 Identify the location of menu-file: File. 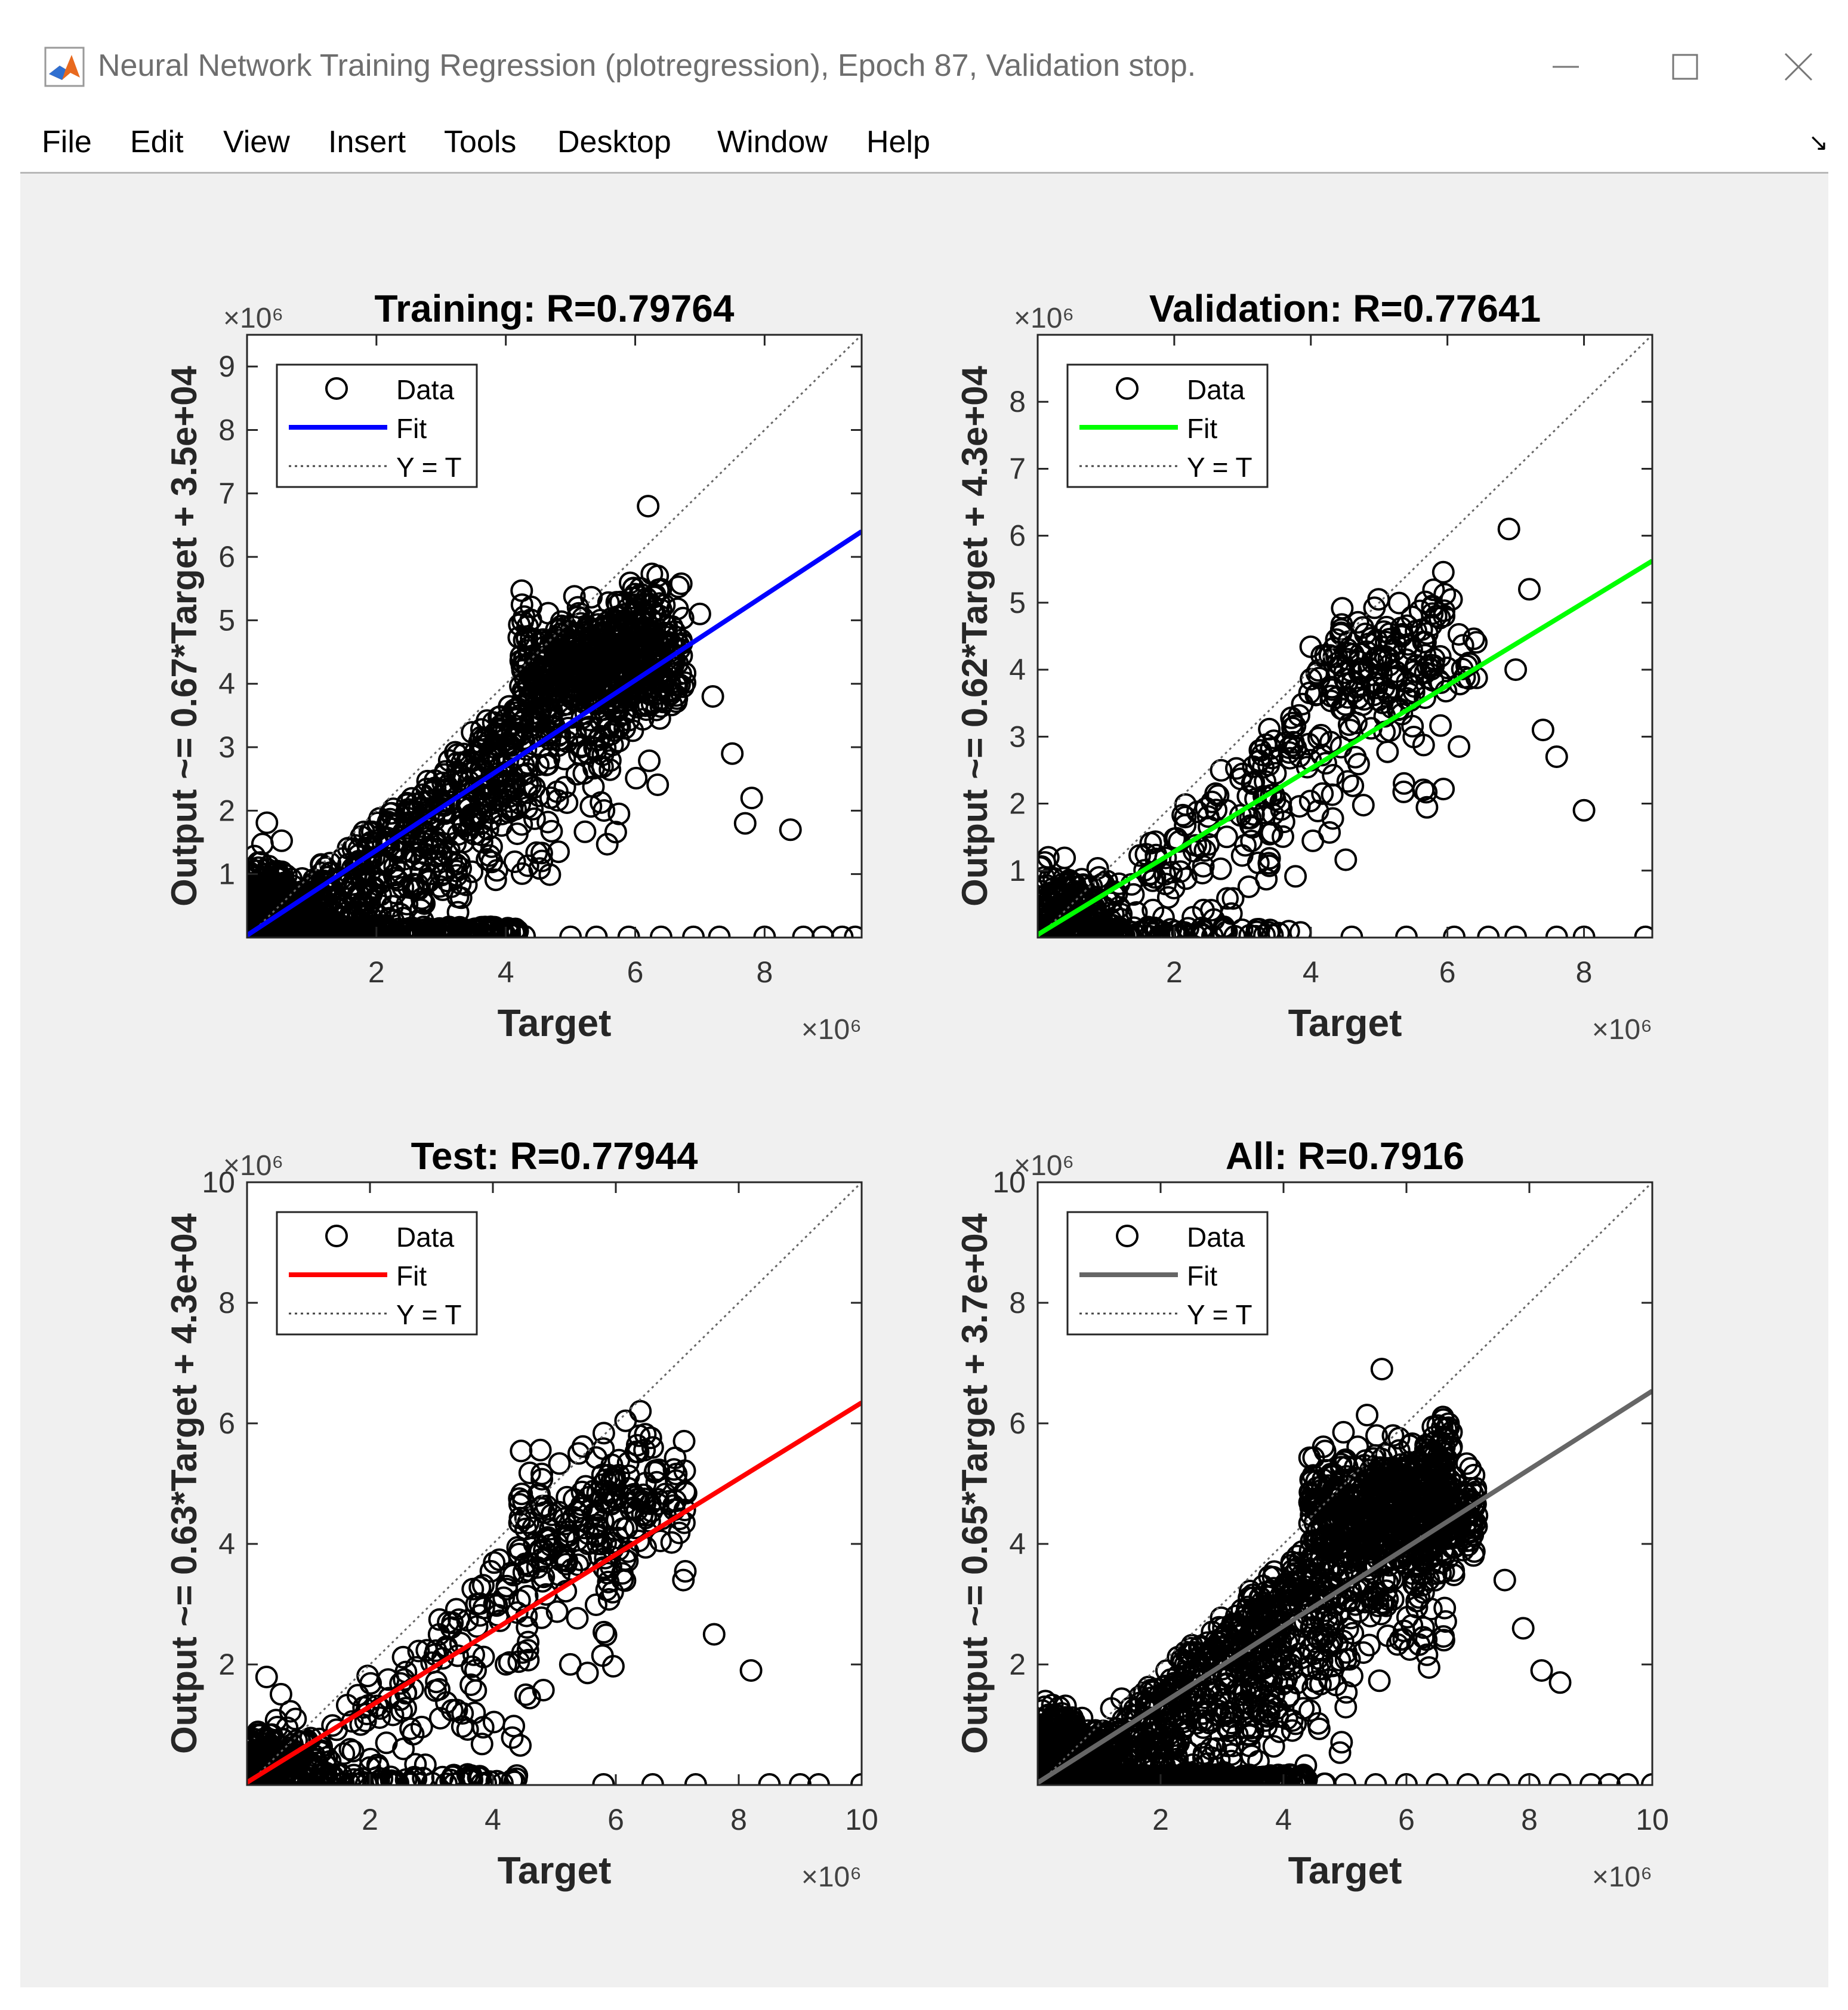
(67, 142).